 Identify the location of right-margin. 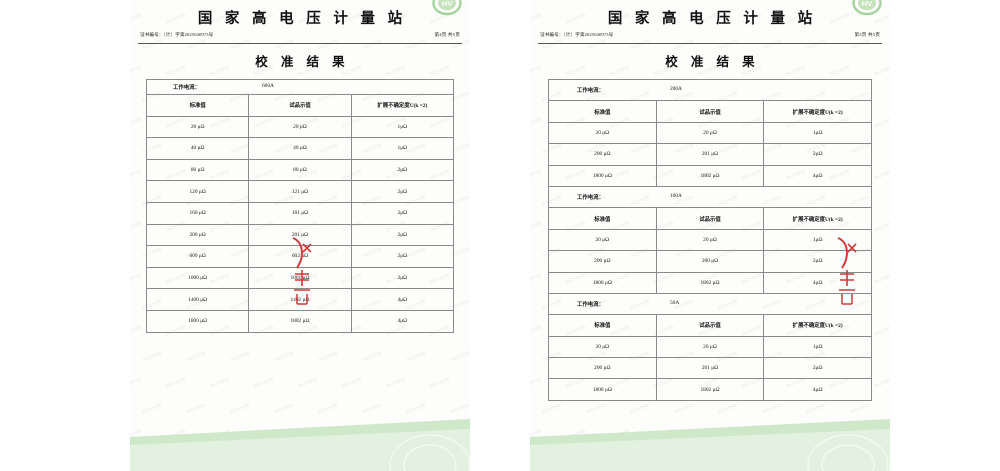
(945, 235).